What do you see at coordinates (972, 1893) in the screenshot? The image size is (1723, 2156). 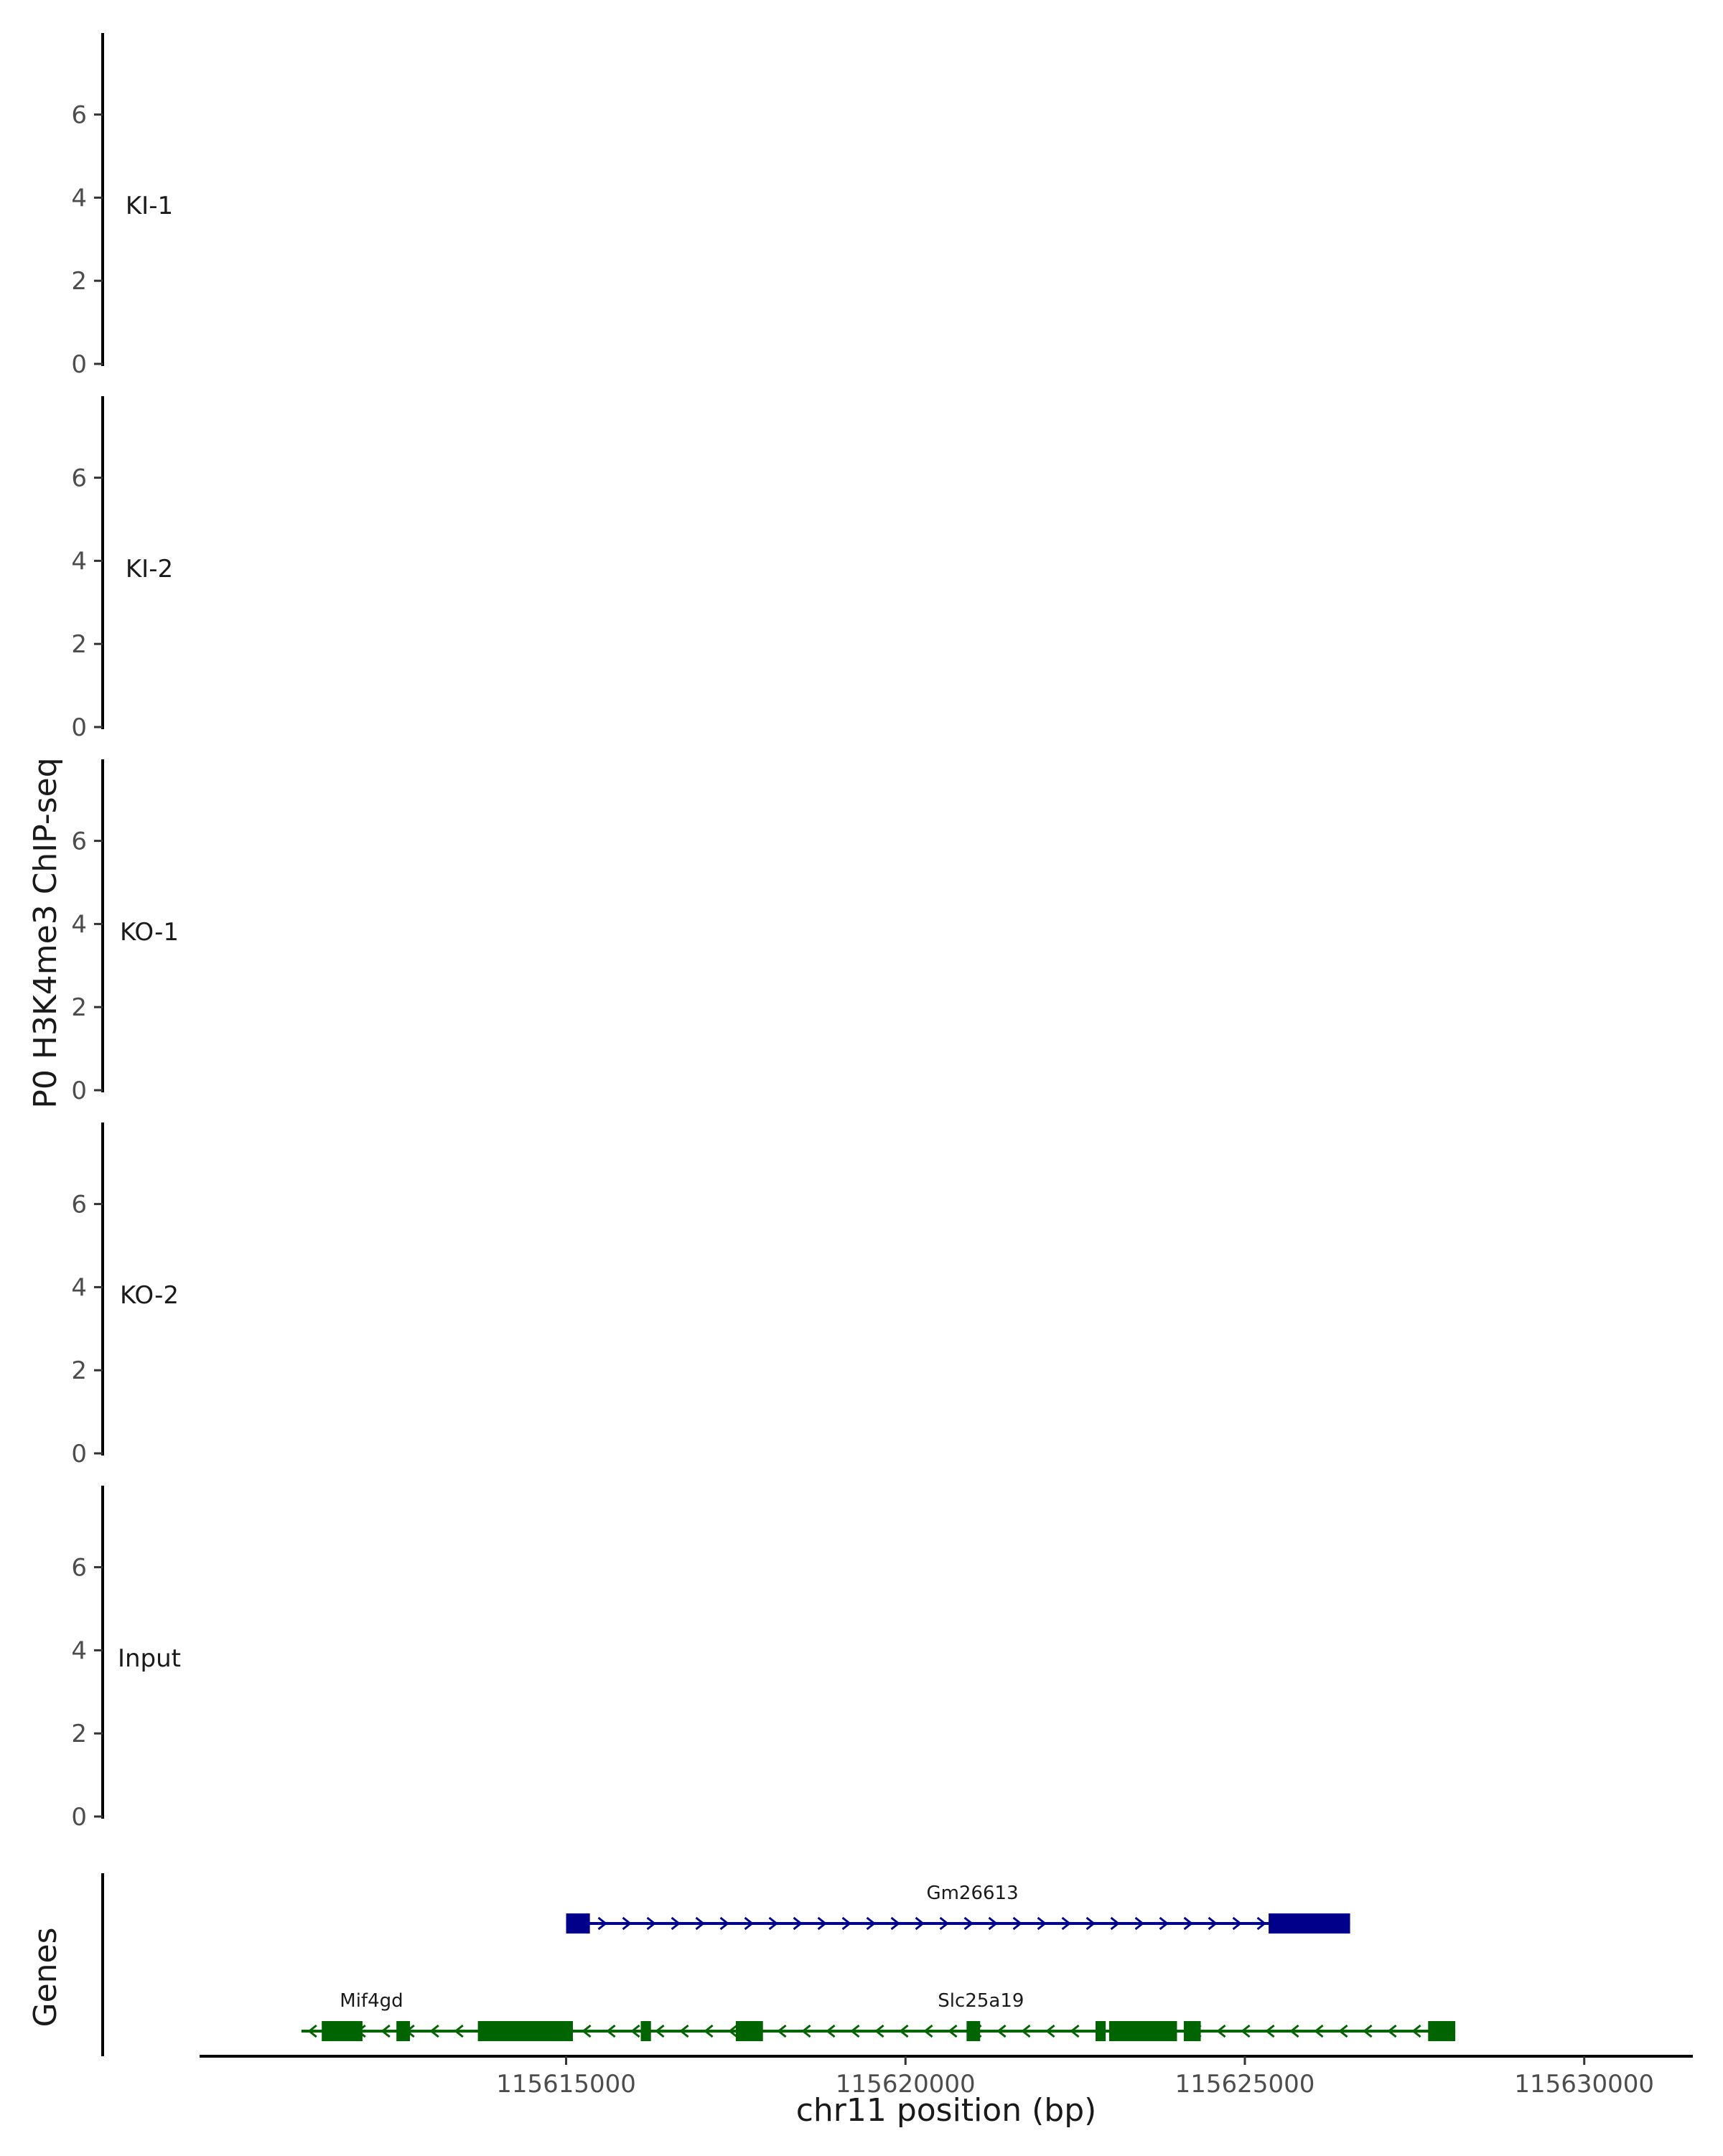 I see `gene-label-gm26613: Gm26613` at bounding box center [972, 1893].